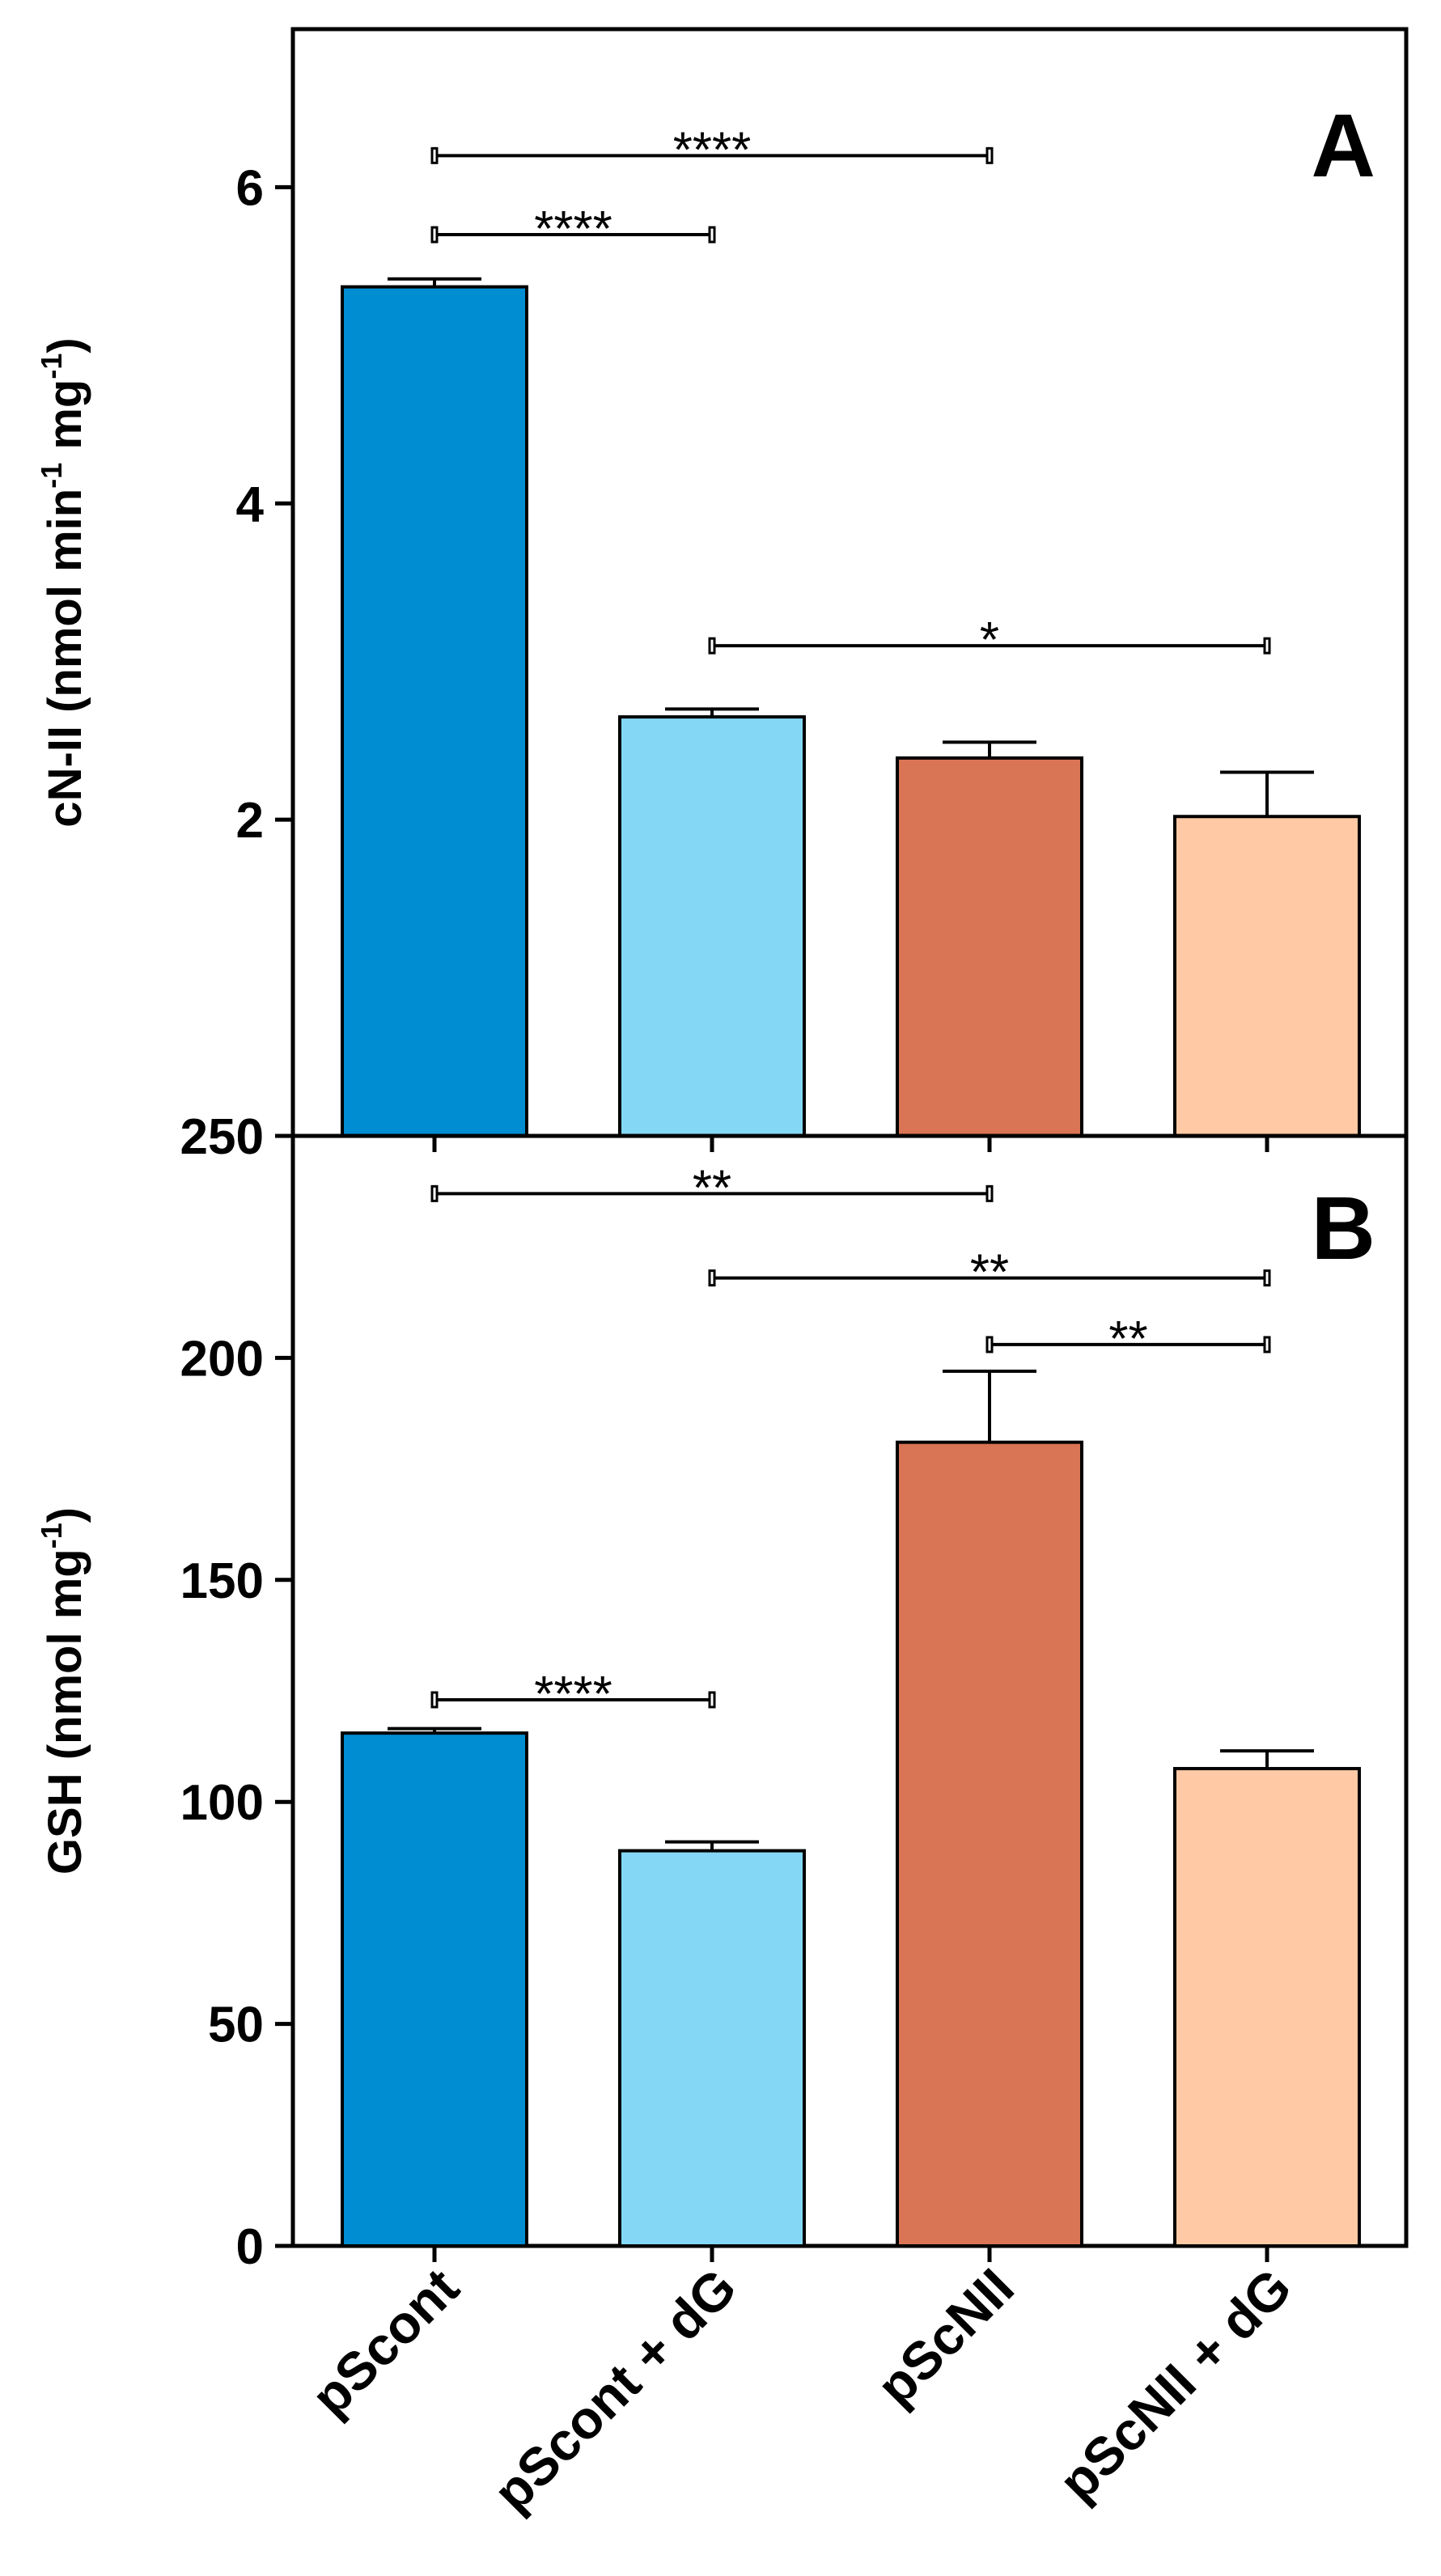  I want to click on y-tick-label: 150, so click(222, 1581).